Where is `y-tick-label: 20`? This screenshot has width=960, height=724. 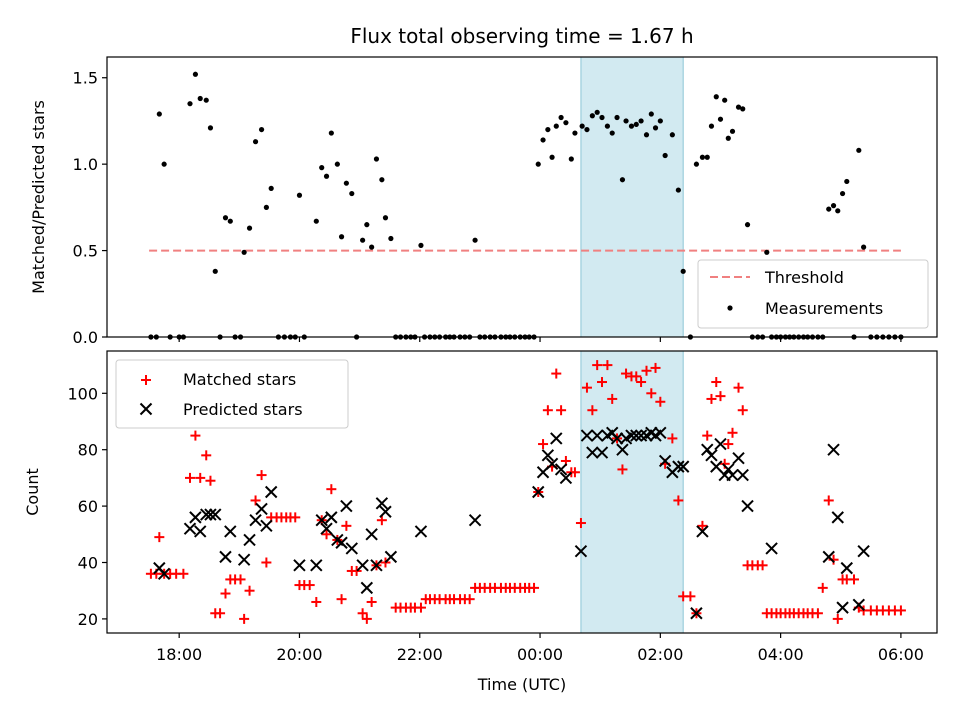
y-tick-label: 20 is located at coordinates (88, 619).